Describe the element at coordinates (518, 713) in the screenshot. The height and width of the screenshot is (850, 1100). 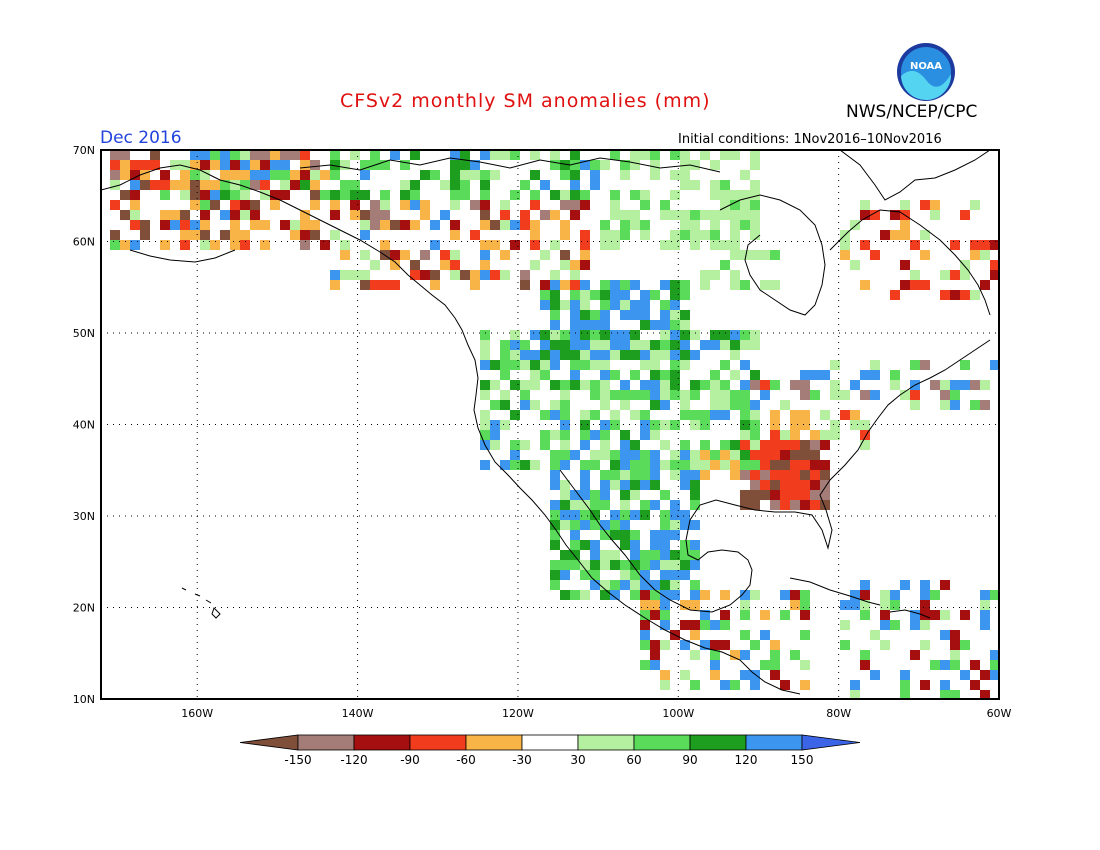
I see `lon-tick-label: 120W` at that location.